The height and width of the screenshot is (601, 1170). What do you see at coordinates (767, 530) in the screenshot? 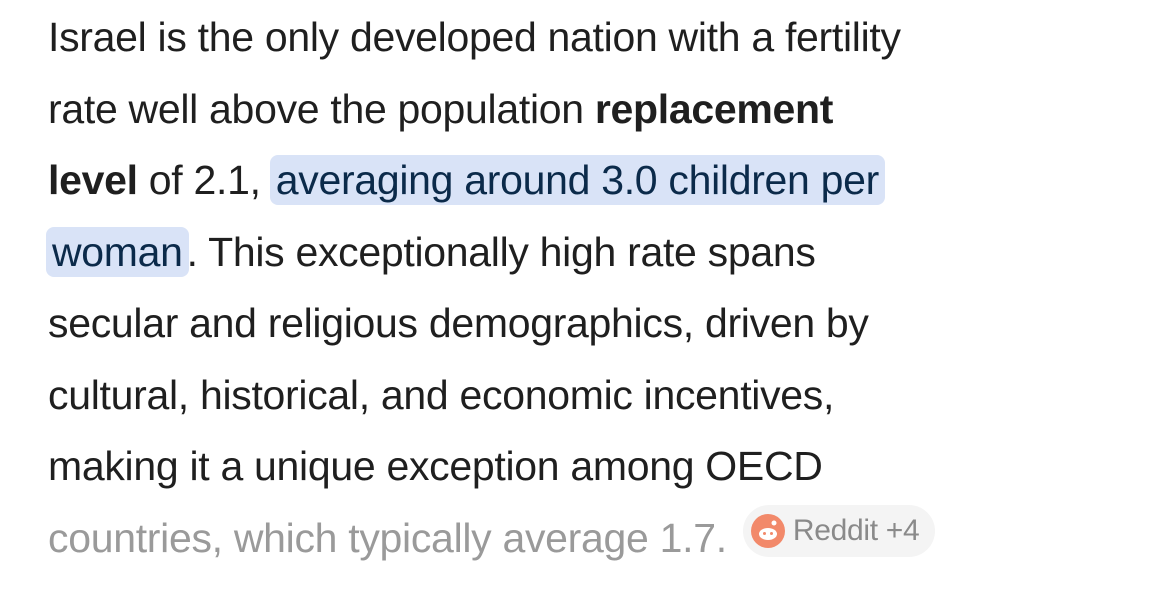
I see `reddit-icon` at bounding box center [767, 530].